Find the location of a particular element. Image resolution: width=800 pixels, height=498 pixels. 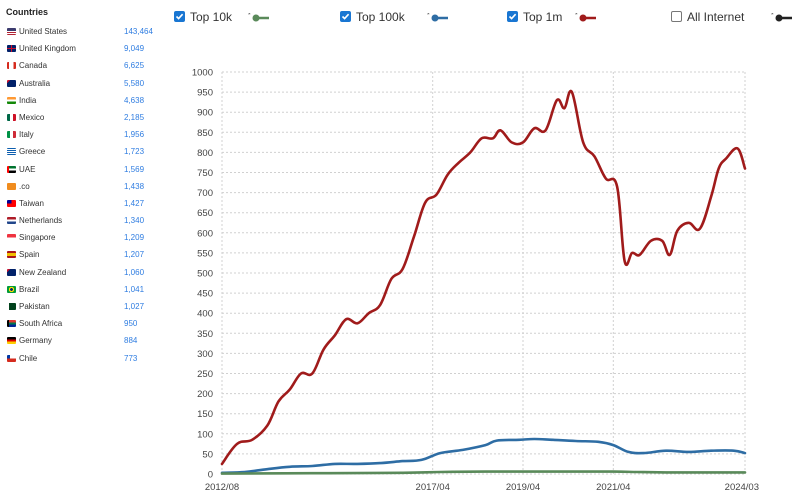

flag-sg-icon is located at coordinates (11, 238).